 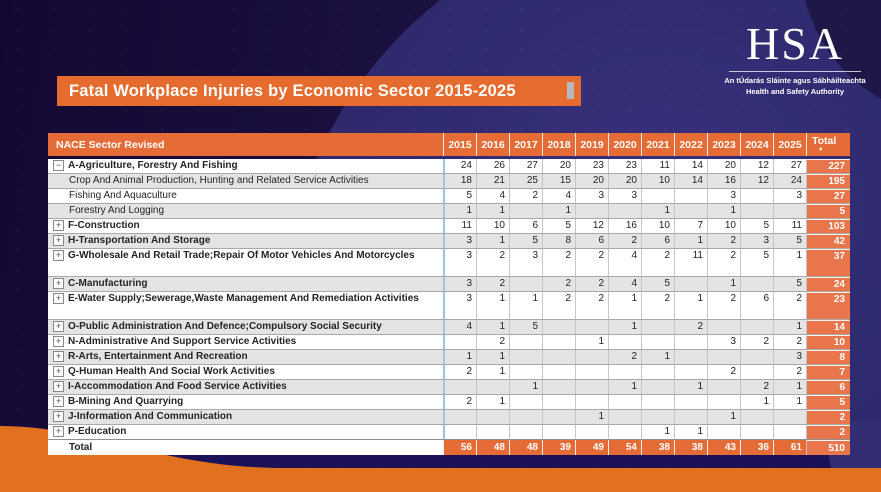 I want to click on year-column-header: 2016, so click(x=492, y=144).